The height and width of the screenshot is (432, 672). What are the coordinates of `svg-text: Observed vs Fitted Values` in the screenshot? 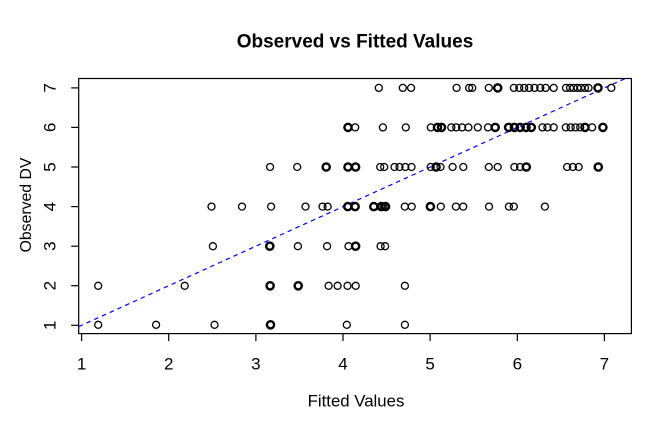 It's located at (355, 42).